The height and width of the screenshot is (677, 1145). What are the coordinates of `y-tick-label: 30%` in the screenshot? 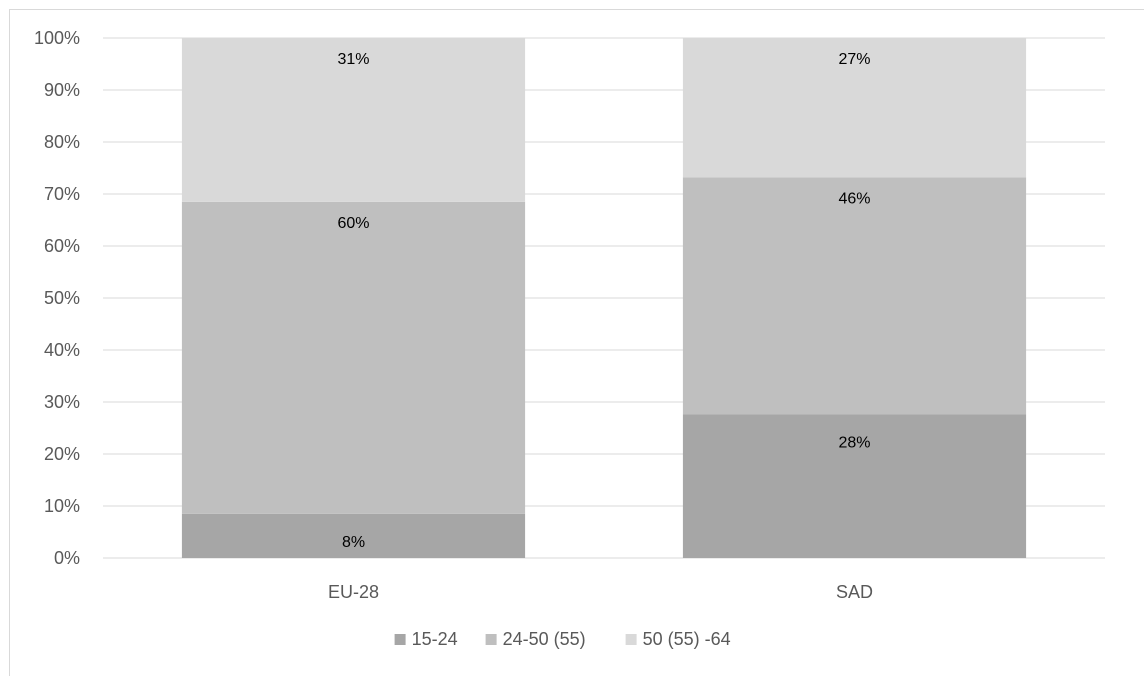 It's located at (62, 402).